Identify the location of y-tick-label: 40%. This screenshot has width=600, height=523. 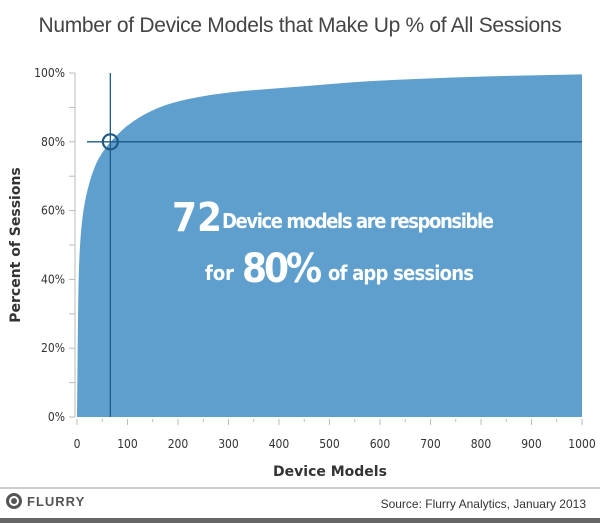
(53, 279).